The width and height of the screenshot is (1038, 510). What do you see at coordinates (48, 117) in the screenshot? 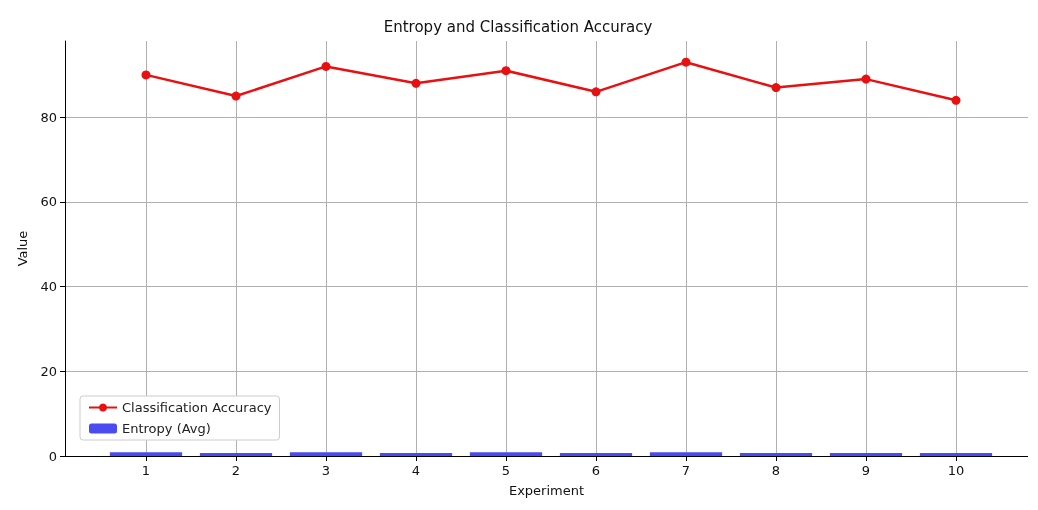
I see `y-tick-label: 80` at bounding box center [48, 117].